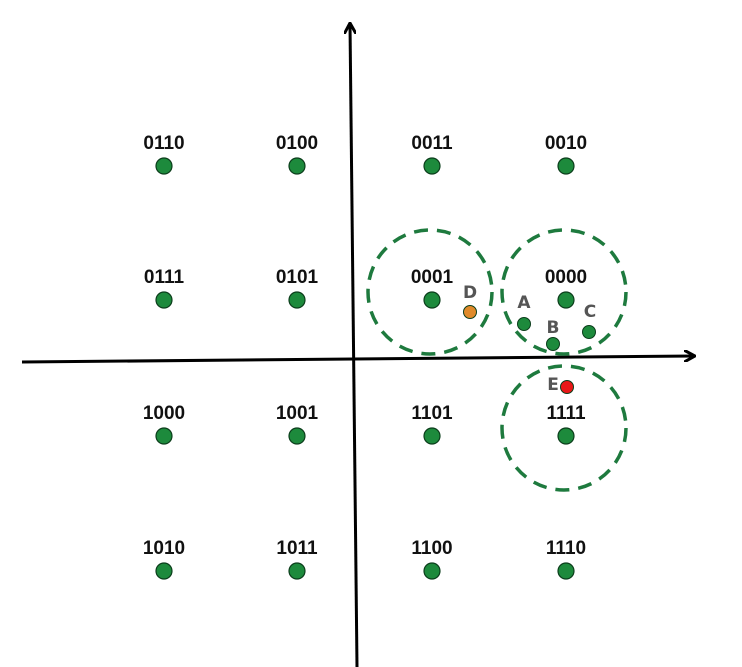  I want to click on symbol-label-0100: 0100, so click(297, 143).